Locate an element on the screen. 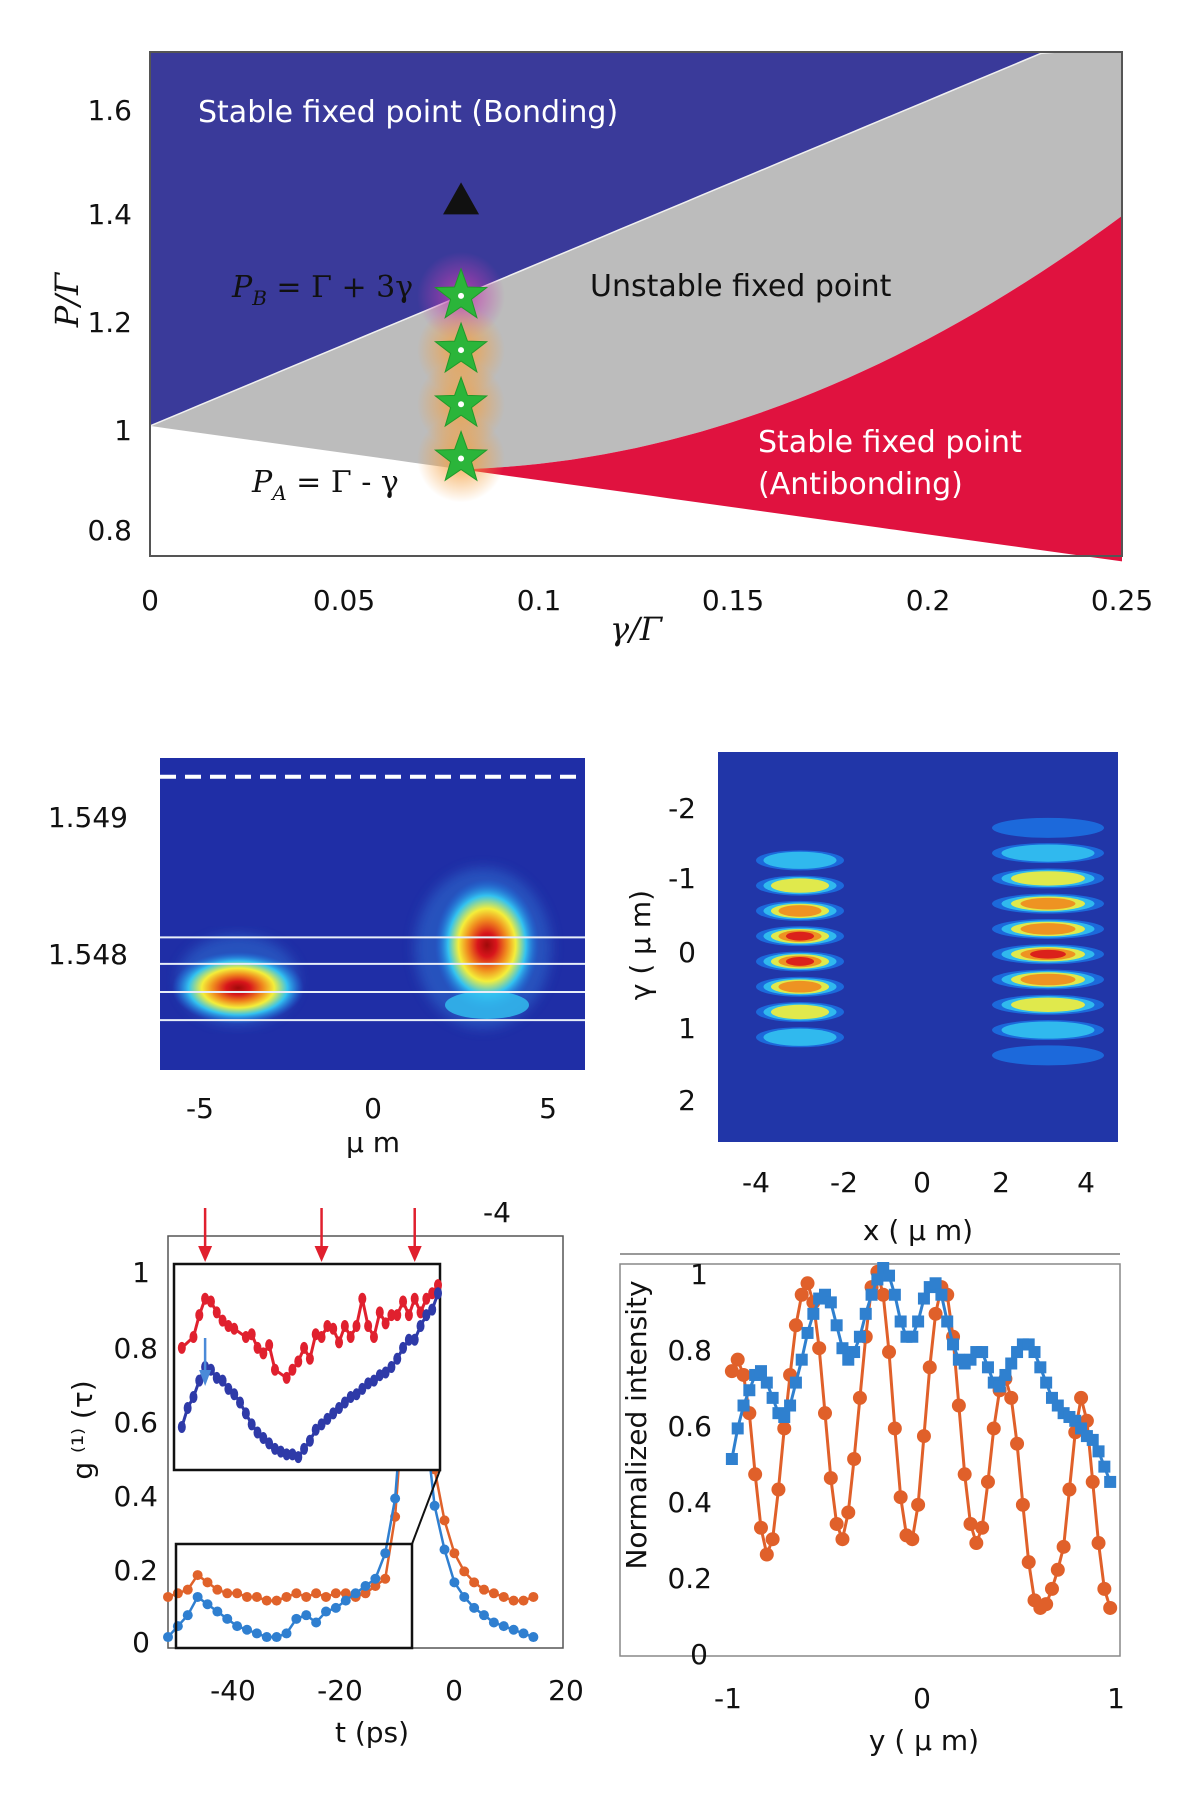  zoom-connector is located at coordinates (426, 1507).